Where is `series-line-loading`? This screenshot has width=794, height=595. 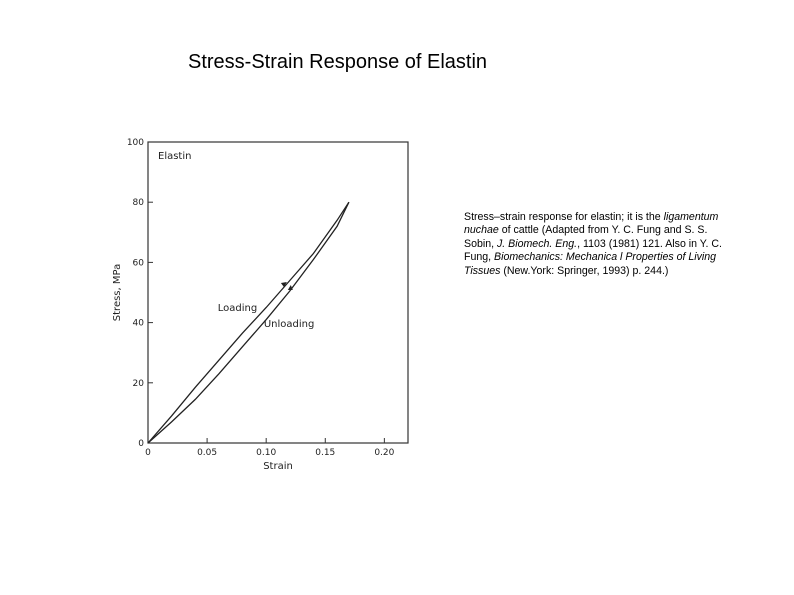
series-line-loading is located at coordinates (248, 322).